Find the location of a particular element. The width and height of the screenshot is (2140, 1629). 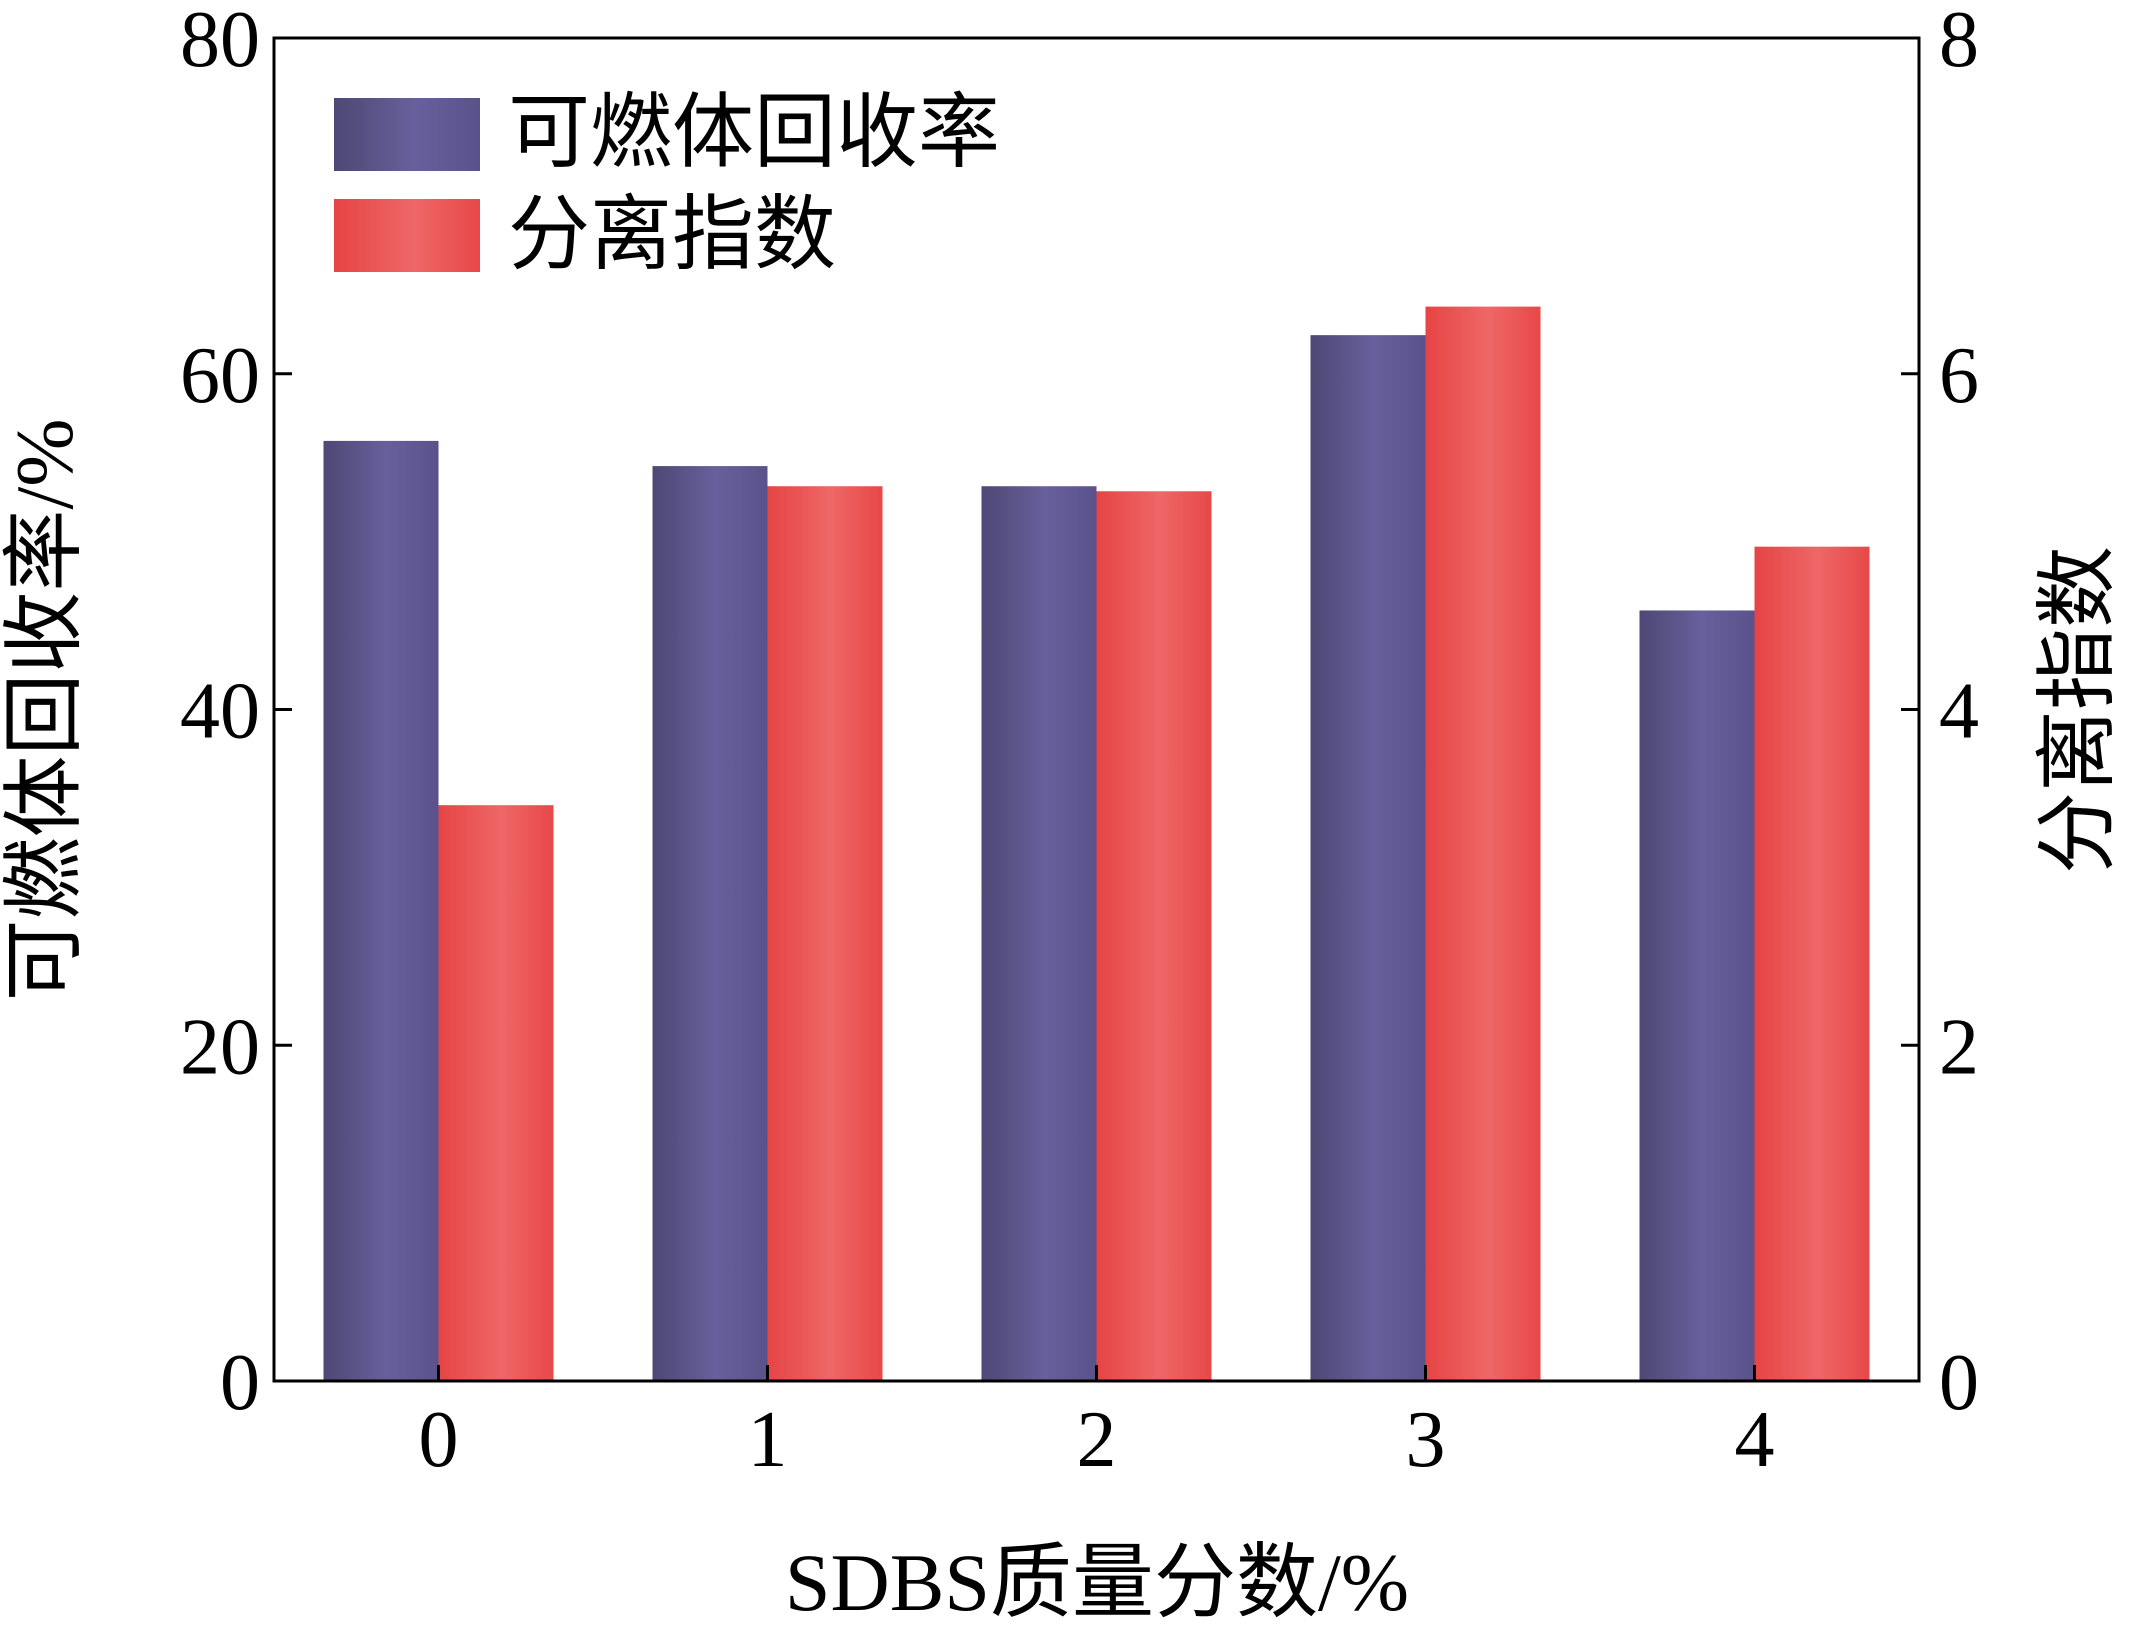

y-tick-label: 60 is located at coordinates (220, 376).